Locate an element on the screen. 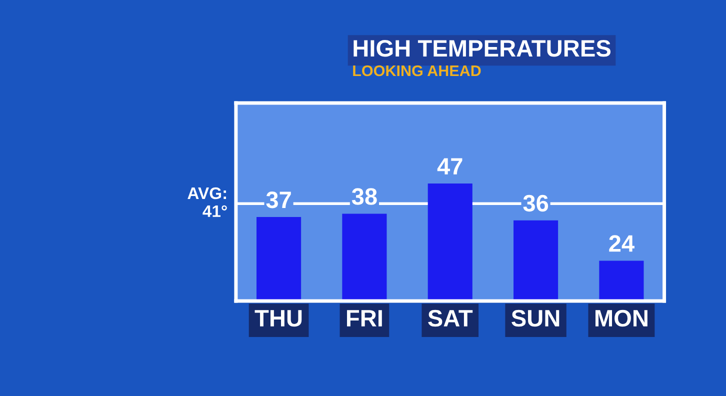 This screenshot has height=396, width=726. chart-subtitle: LOOKING AHEAD is located at coordinates (417, 70).